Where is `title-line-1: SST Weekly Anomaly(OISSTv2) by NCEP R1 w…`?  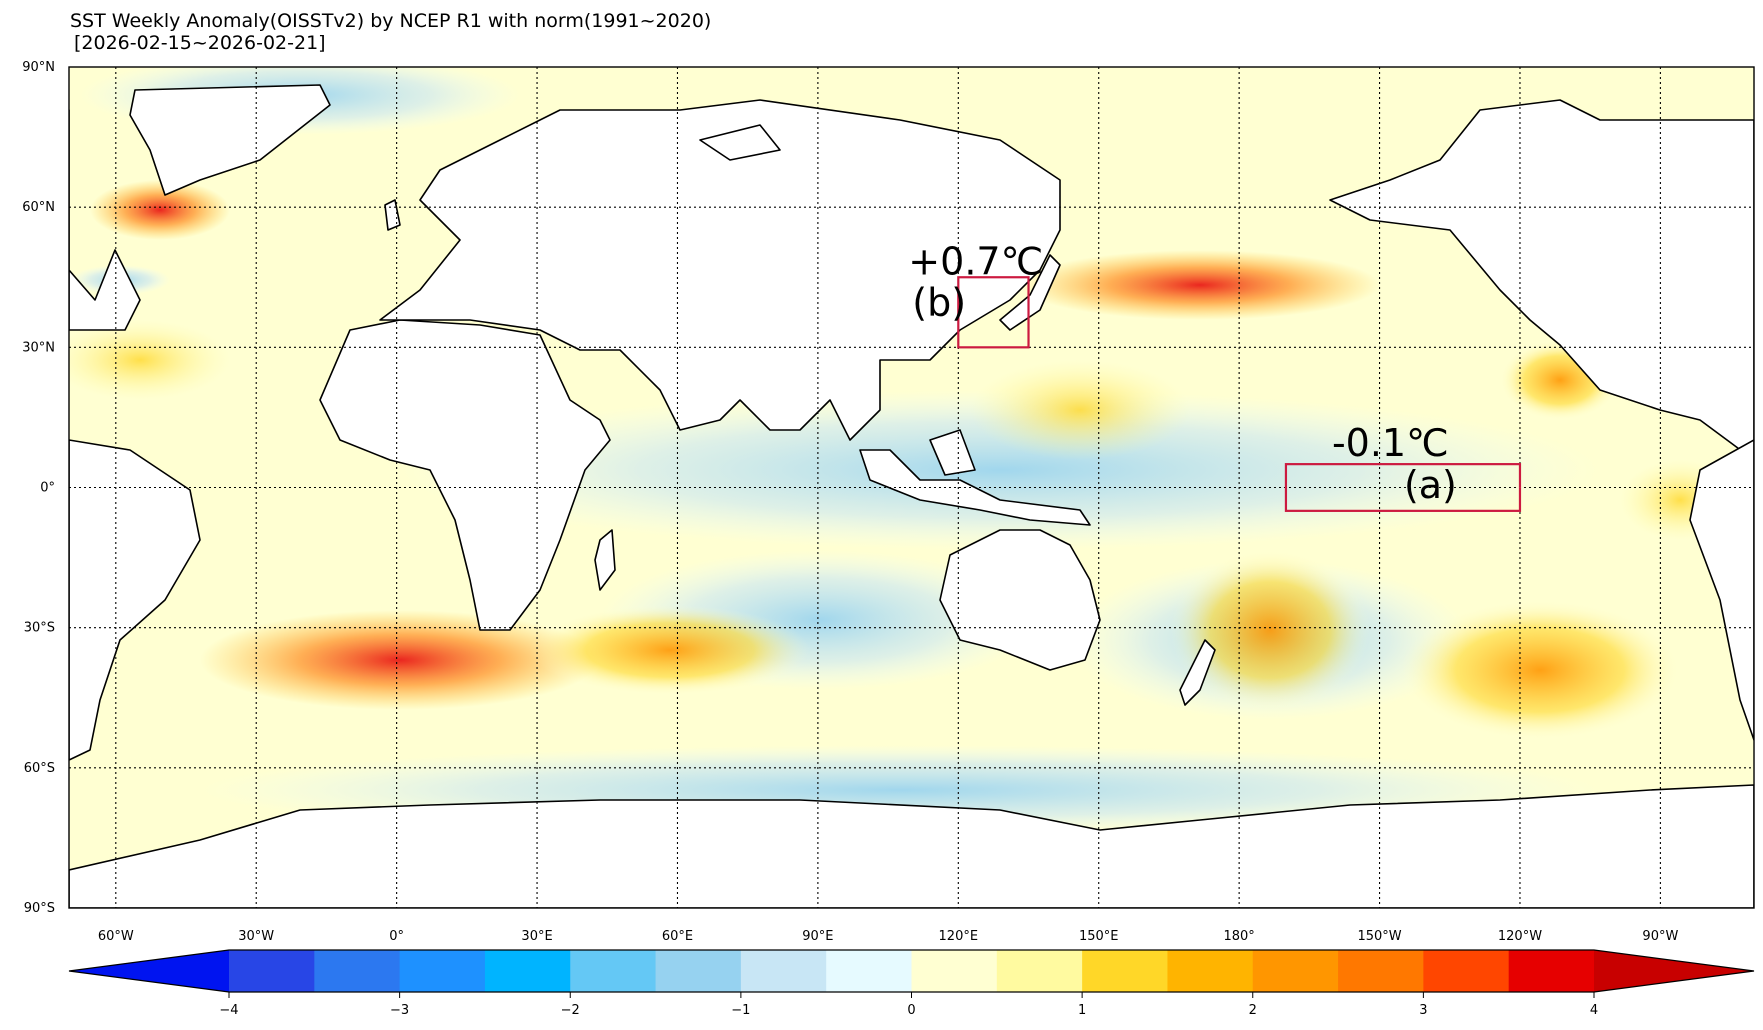
title-line-1: SST Weekly Anomaly(OISSTv2) by NCEP R1 w… is located at coordinates (391, 21).